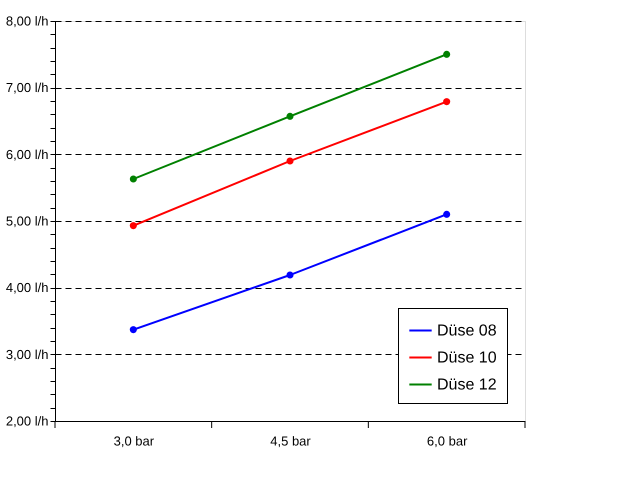 Image resolution: width=622 pixels, height=485 pixels. What do you see at coordinates (27, 221) in the screenshot?
I see `y-tick-label: 5,00 l/h` at bounding box center [27, 221].